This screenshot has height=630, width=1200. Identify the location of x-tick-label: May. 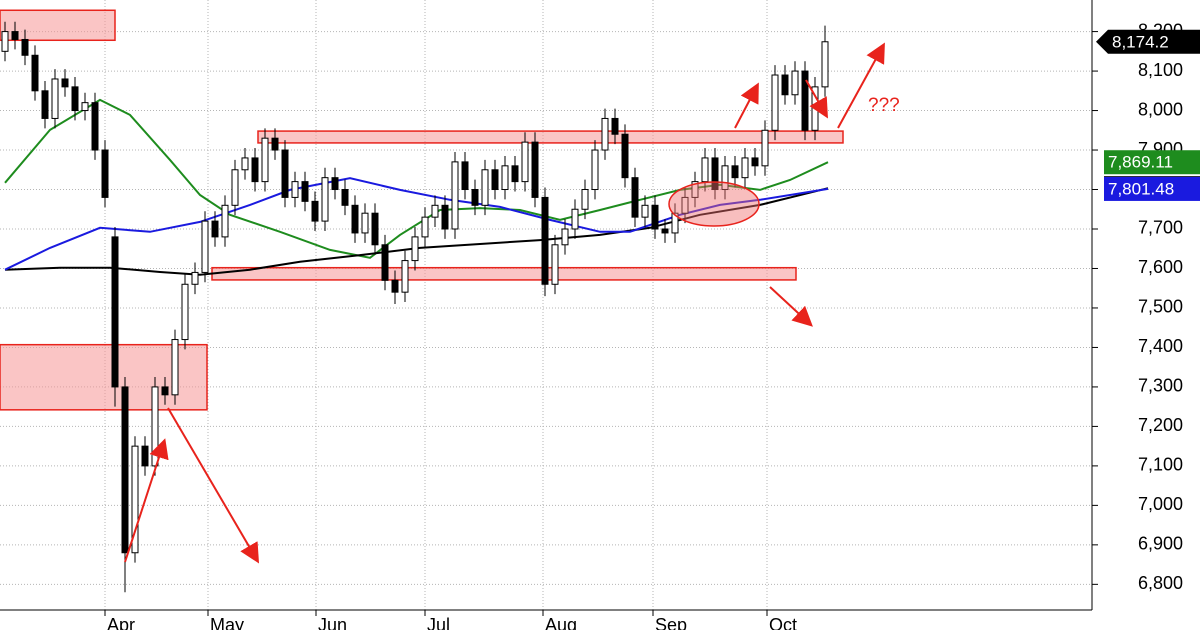
(227, 622).